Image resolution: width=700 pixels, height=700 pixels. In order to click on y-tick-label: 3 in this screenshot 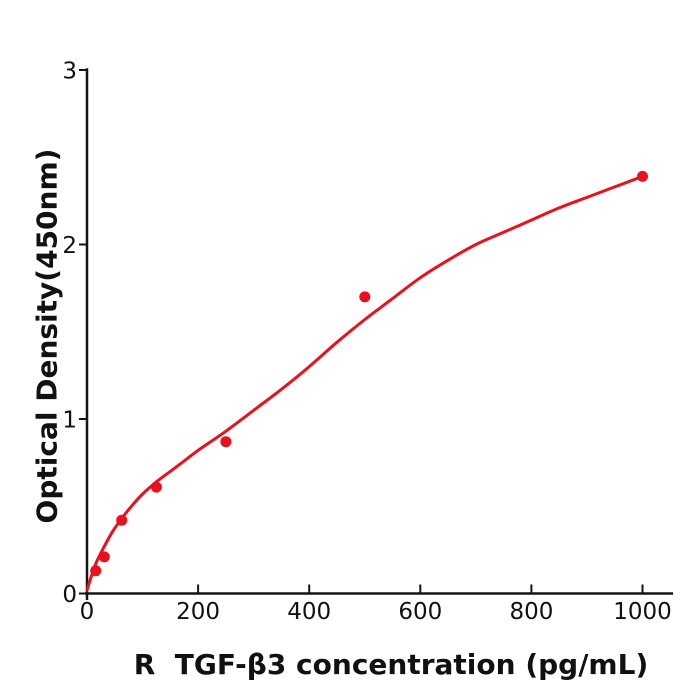, I will do `click(69, 72)`.